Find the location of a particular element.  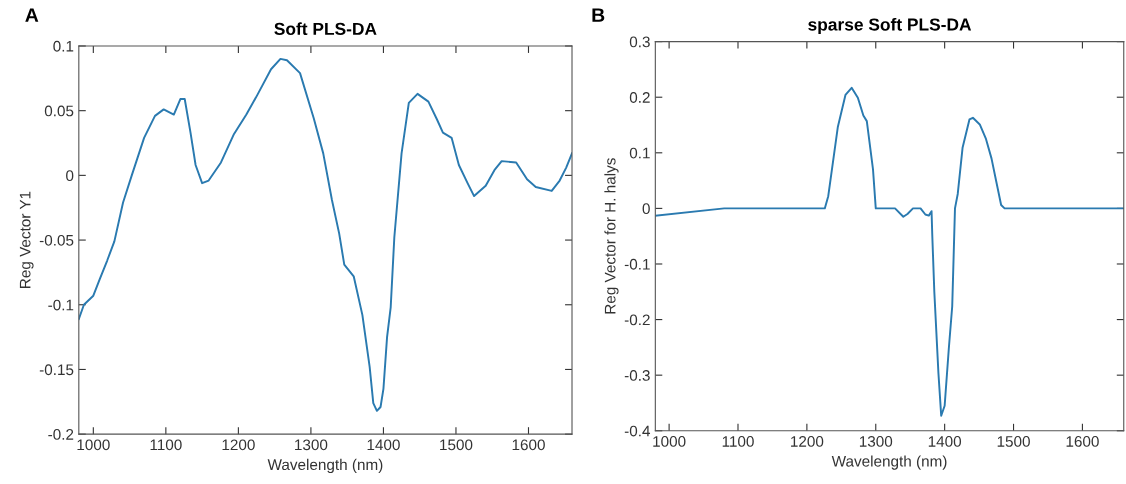

y-axis-title: Reg Vector for H. halys is located at coordinates (611, 236).